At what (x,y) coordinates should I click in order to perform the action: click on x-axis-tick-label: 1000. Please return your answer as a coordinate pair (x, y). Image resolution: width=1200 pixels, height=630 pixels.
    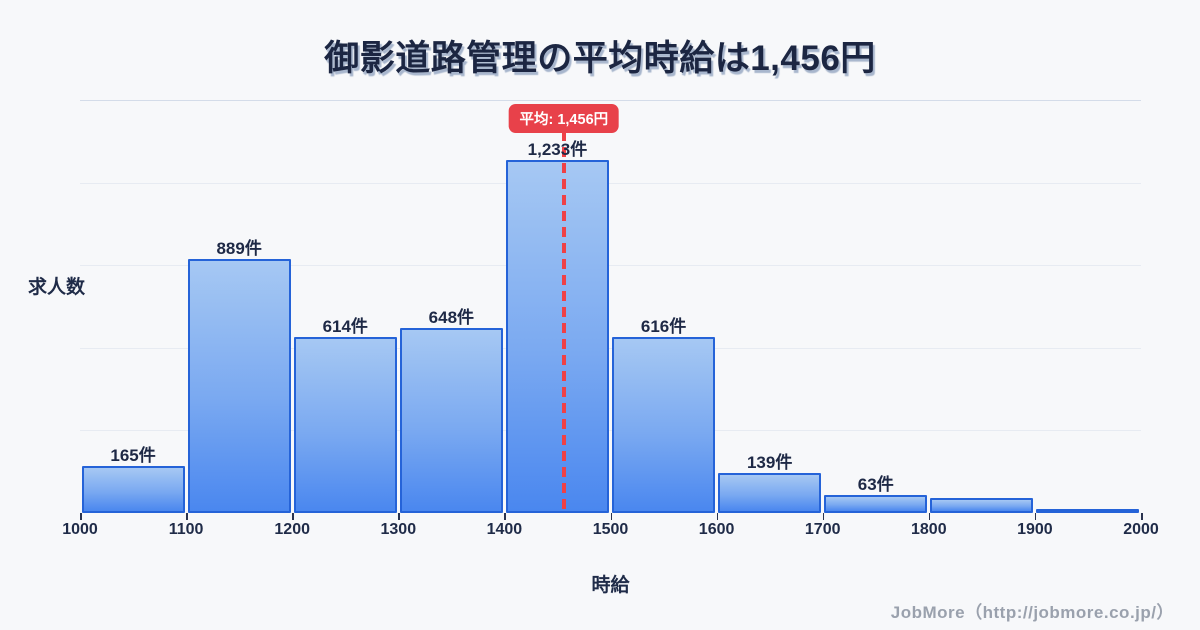
    Looking at the image, I should click on (80, 529).